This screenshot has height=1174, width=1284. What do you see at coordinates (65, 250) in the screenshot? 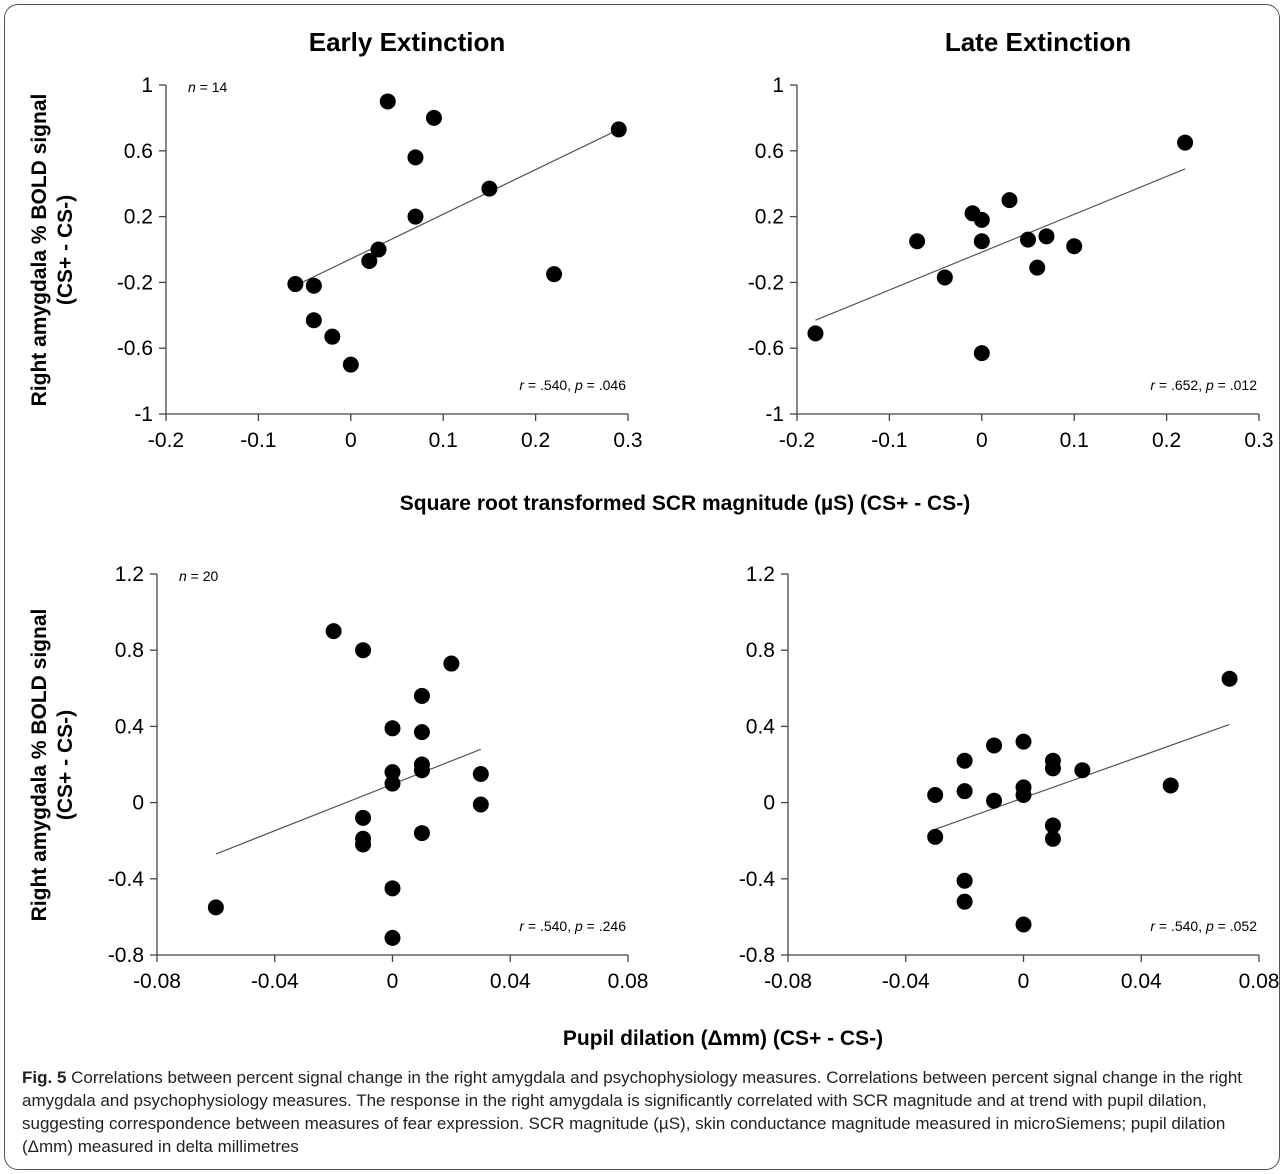
I see `top-y-label-line2: (CS+ - CS-)` at bounding box center [65, 250].